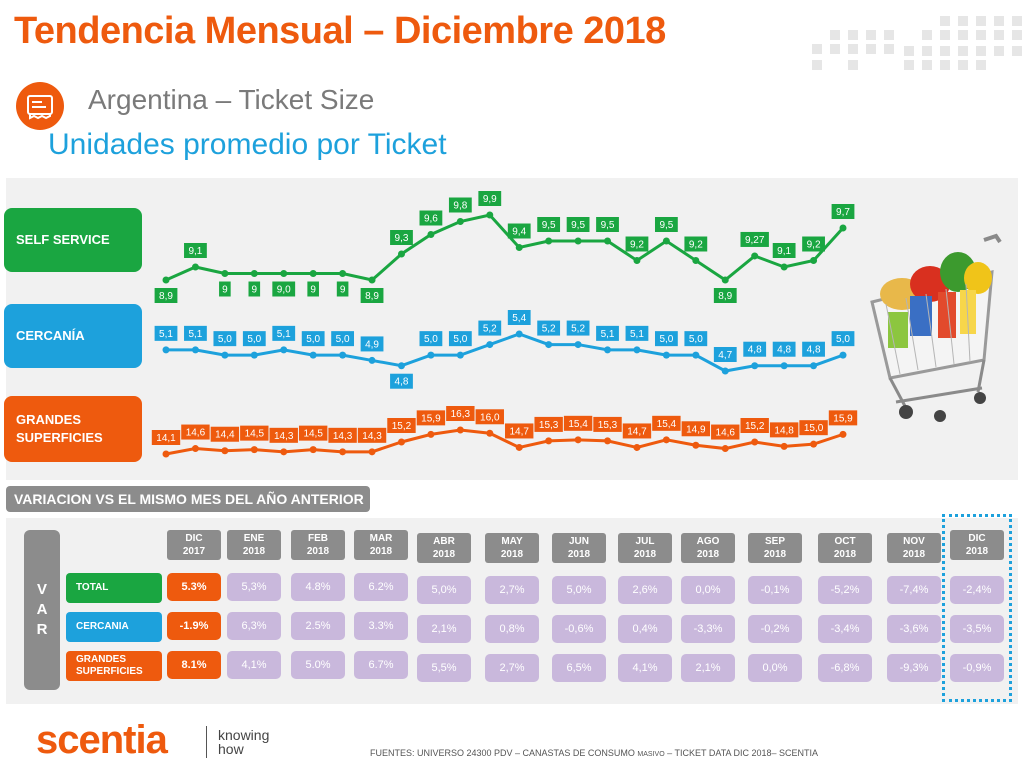 The image size is (1024, 768). What do you see at coordinates (340, 31) in the screenshot?
I see `page-title: Tendencia Mensual – Diciembre 2018` at bounding box center [340, 31].